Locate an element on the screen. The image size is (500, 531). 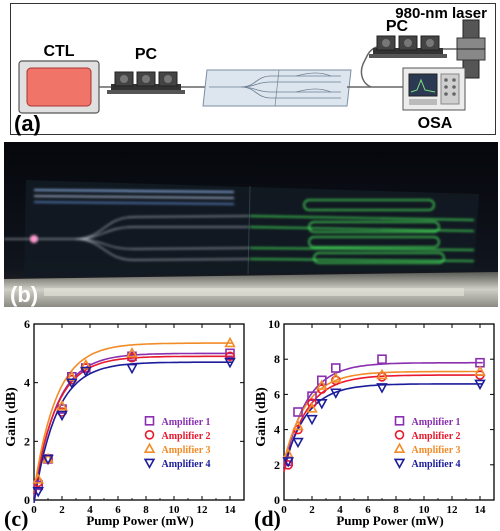
ctl-label: CTL is located at coordinates (58, 51).